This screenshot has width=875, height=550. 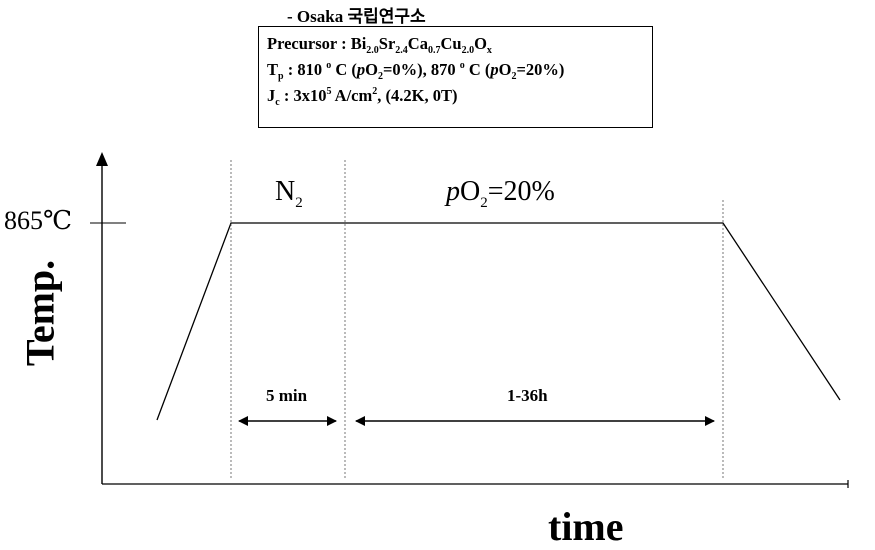 I want to click on duration-label-1-36h: 1-36h, so click(x=527, y=395).